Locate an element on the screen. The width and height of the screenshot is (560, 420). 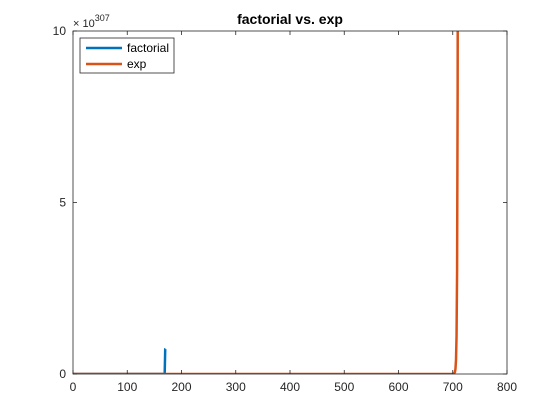
x-tick-labels: 0 100 200 300 400 500 600 700 800 is located at coordinates (294, 387).